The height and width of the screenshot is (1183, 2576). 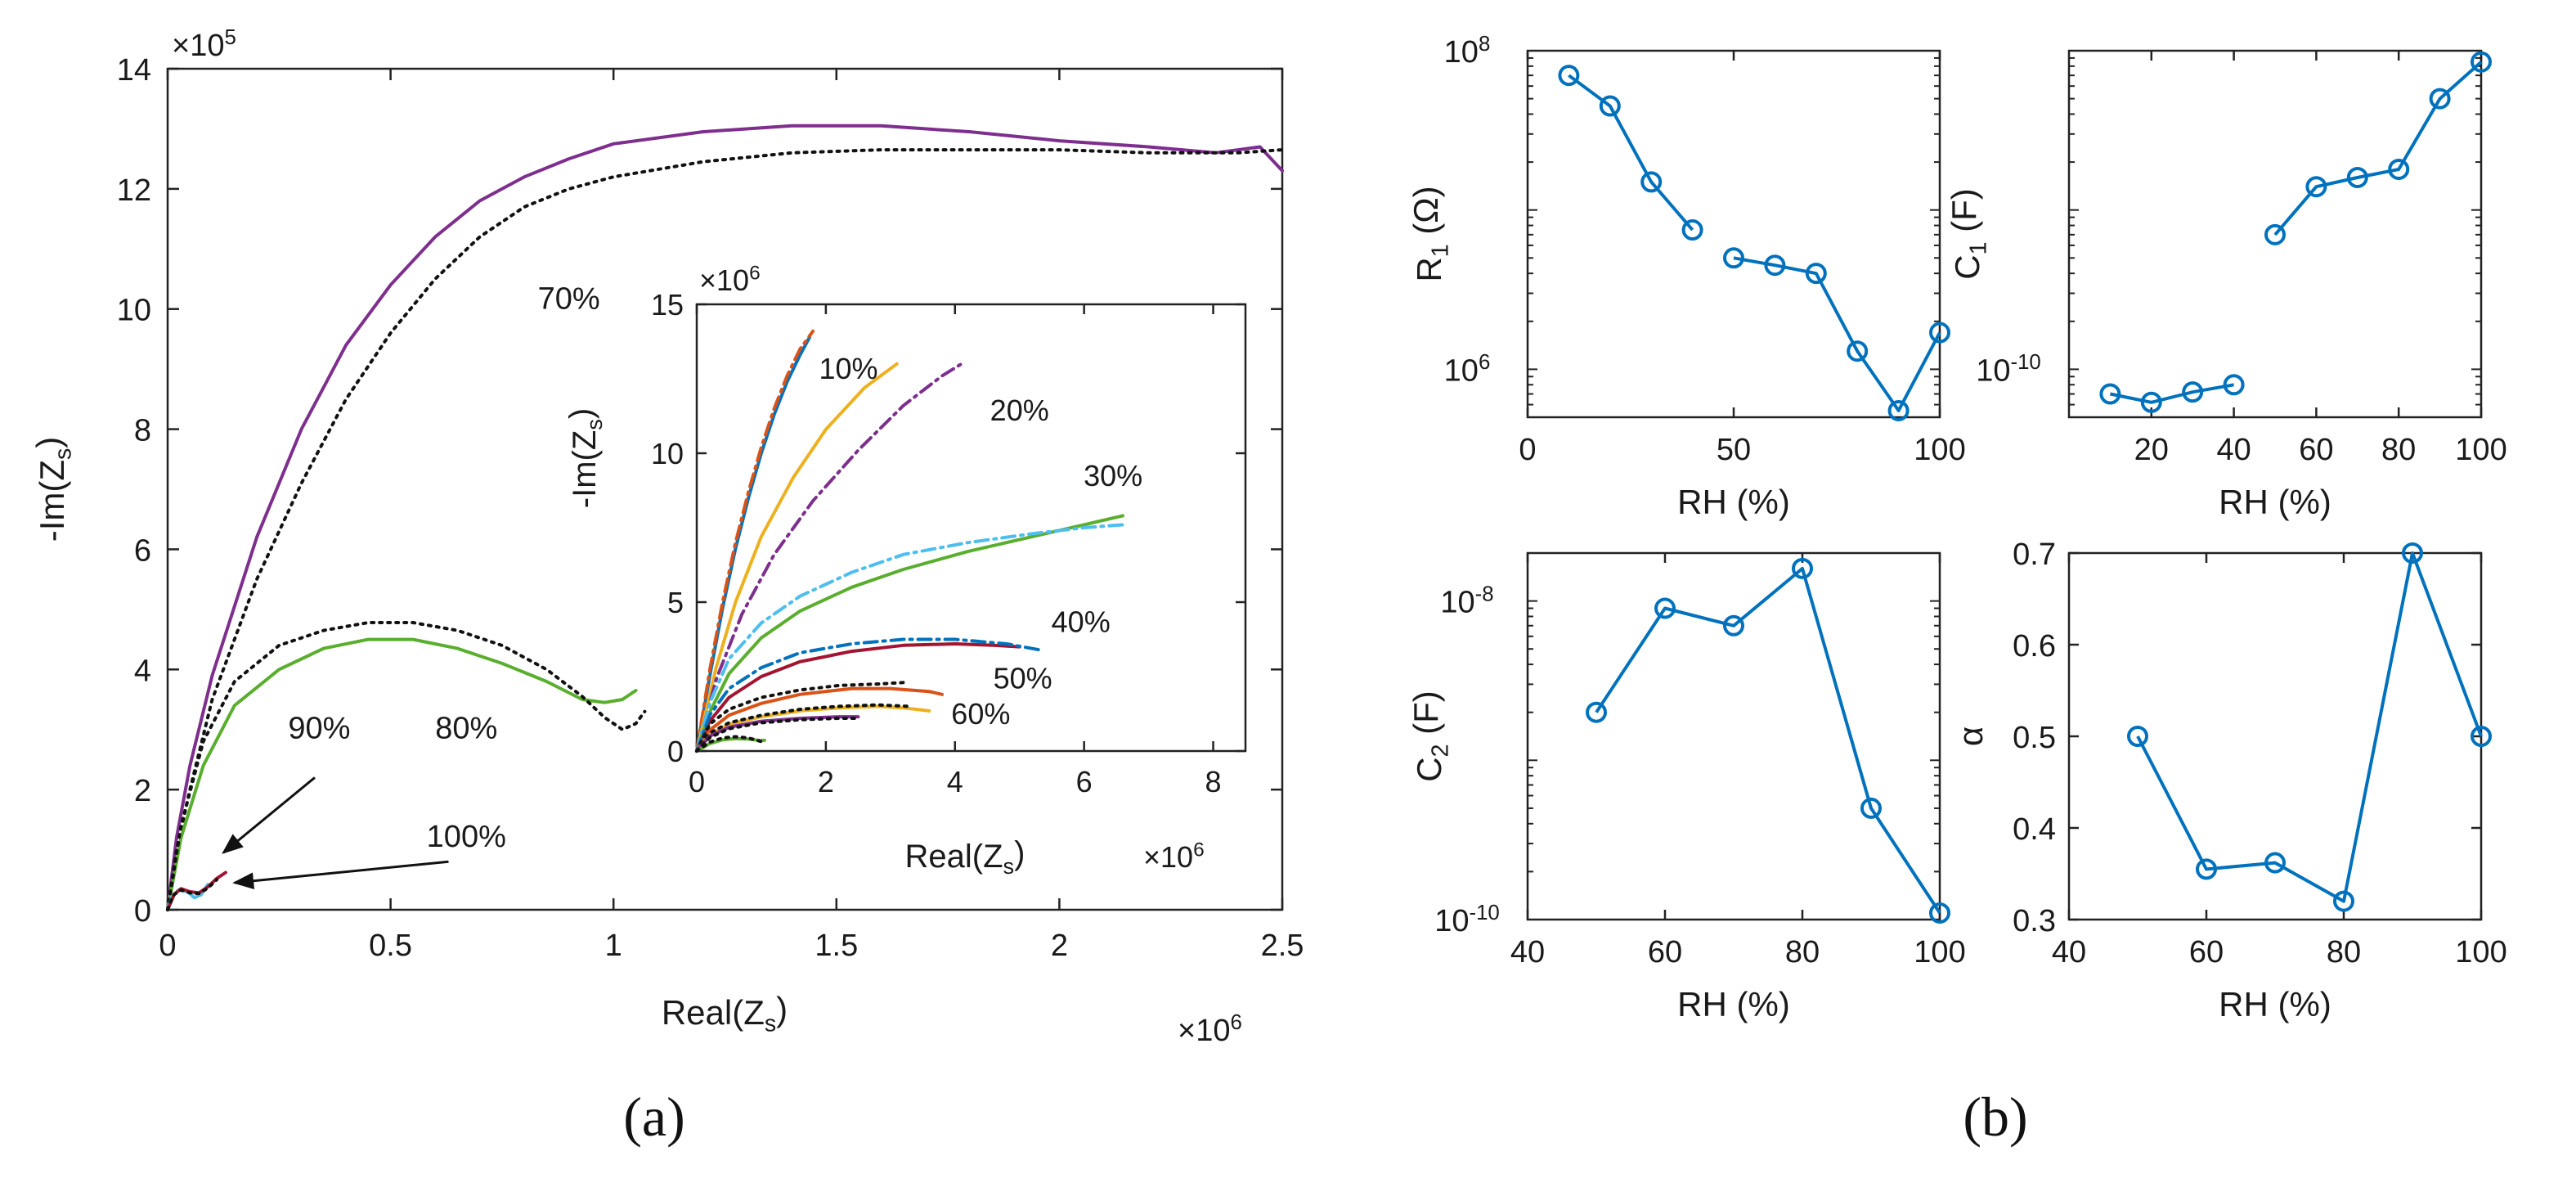 What do you see at coordinates (1528, 952) in the screenshot?
I see `b3-x-tick-label: 40` at bounding box center [1528, 952].